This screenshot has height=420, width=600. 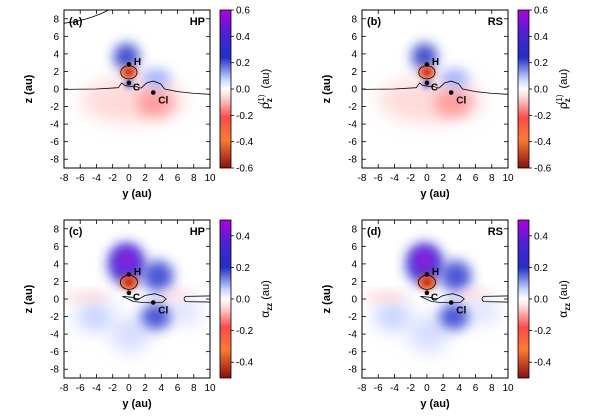 What do you see at coordinates (424, 260) in the screenshot?
I see `positive-lobe-h-core` at bounding box center [424, 260].